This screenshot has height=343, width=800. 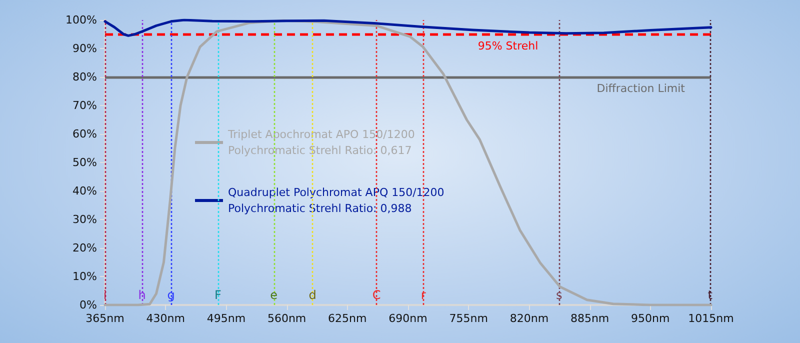 What do you see at coordinates (84, 248) in the screenshot?
I see `y-tick-label: 20%` at bounding box center [84, 248].